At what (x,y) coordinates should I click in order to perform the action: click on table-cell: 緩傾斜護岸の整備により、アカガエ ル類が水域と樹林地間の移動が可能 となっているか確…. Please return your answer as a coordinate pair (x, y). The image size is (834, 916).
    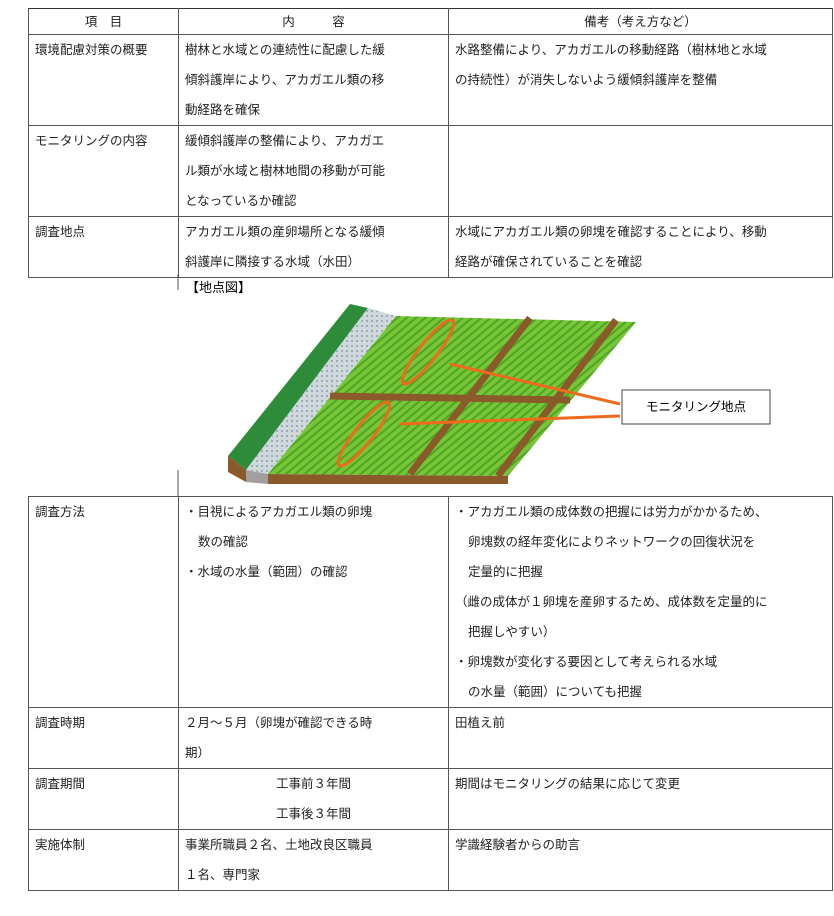
    Looking at the image, I should click on (313, 171).